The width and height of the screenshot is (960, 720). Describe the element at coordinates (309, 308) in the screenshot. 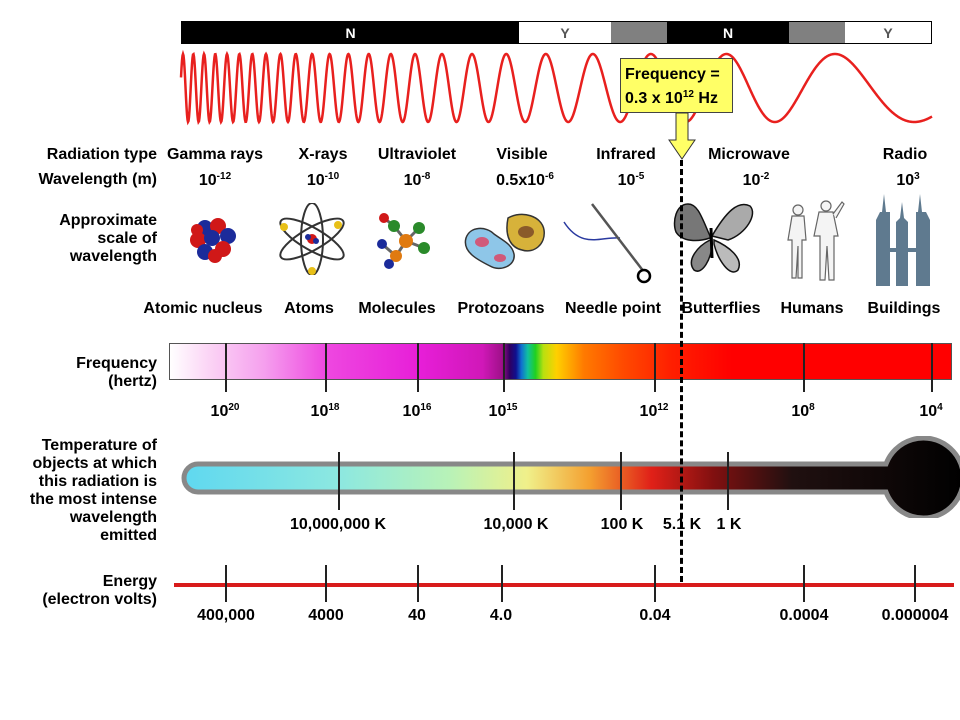

I see `scale-object-atoms: Atoms` at that location.